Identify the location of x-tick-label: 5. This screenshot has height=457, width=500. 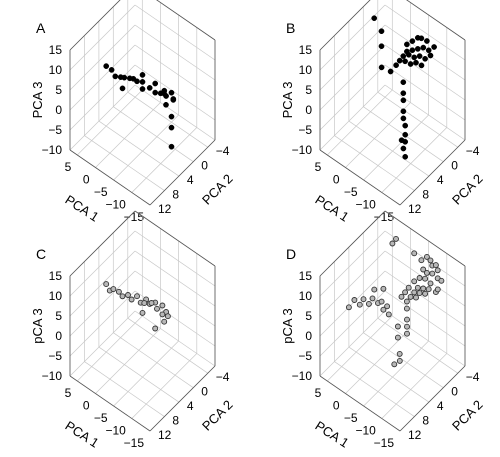
(318, 167).